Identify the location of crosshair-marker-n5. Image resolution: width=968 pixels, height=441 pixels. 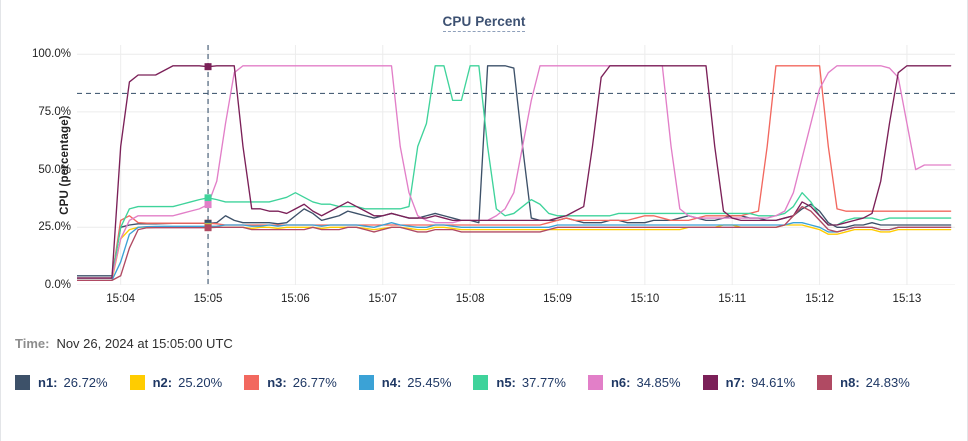
(208, 198).